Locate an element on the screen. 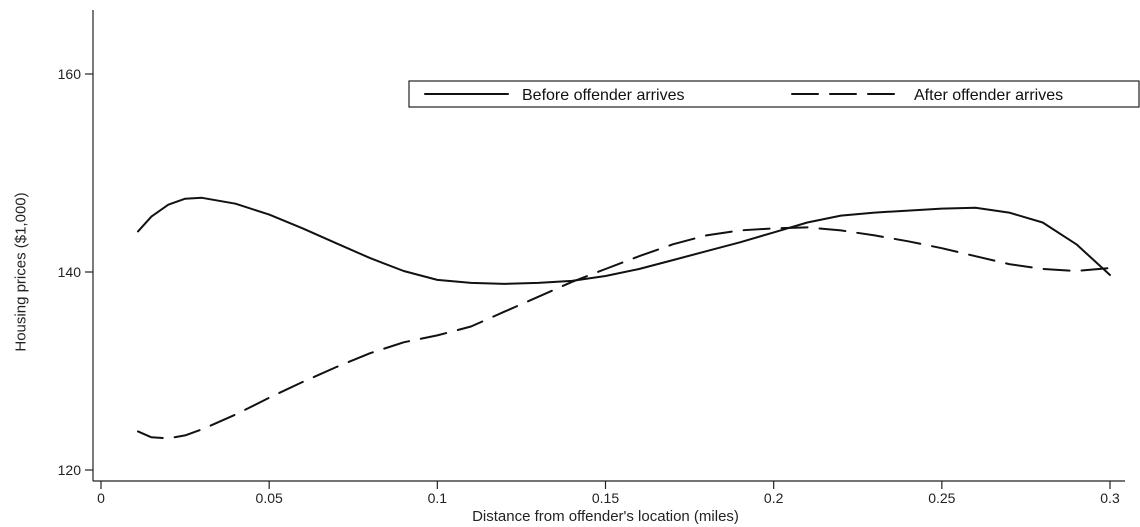 The image size is (1140, 527). y-axis-title: Housing prices ($1,000) is located at coordinates (20, 271).